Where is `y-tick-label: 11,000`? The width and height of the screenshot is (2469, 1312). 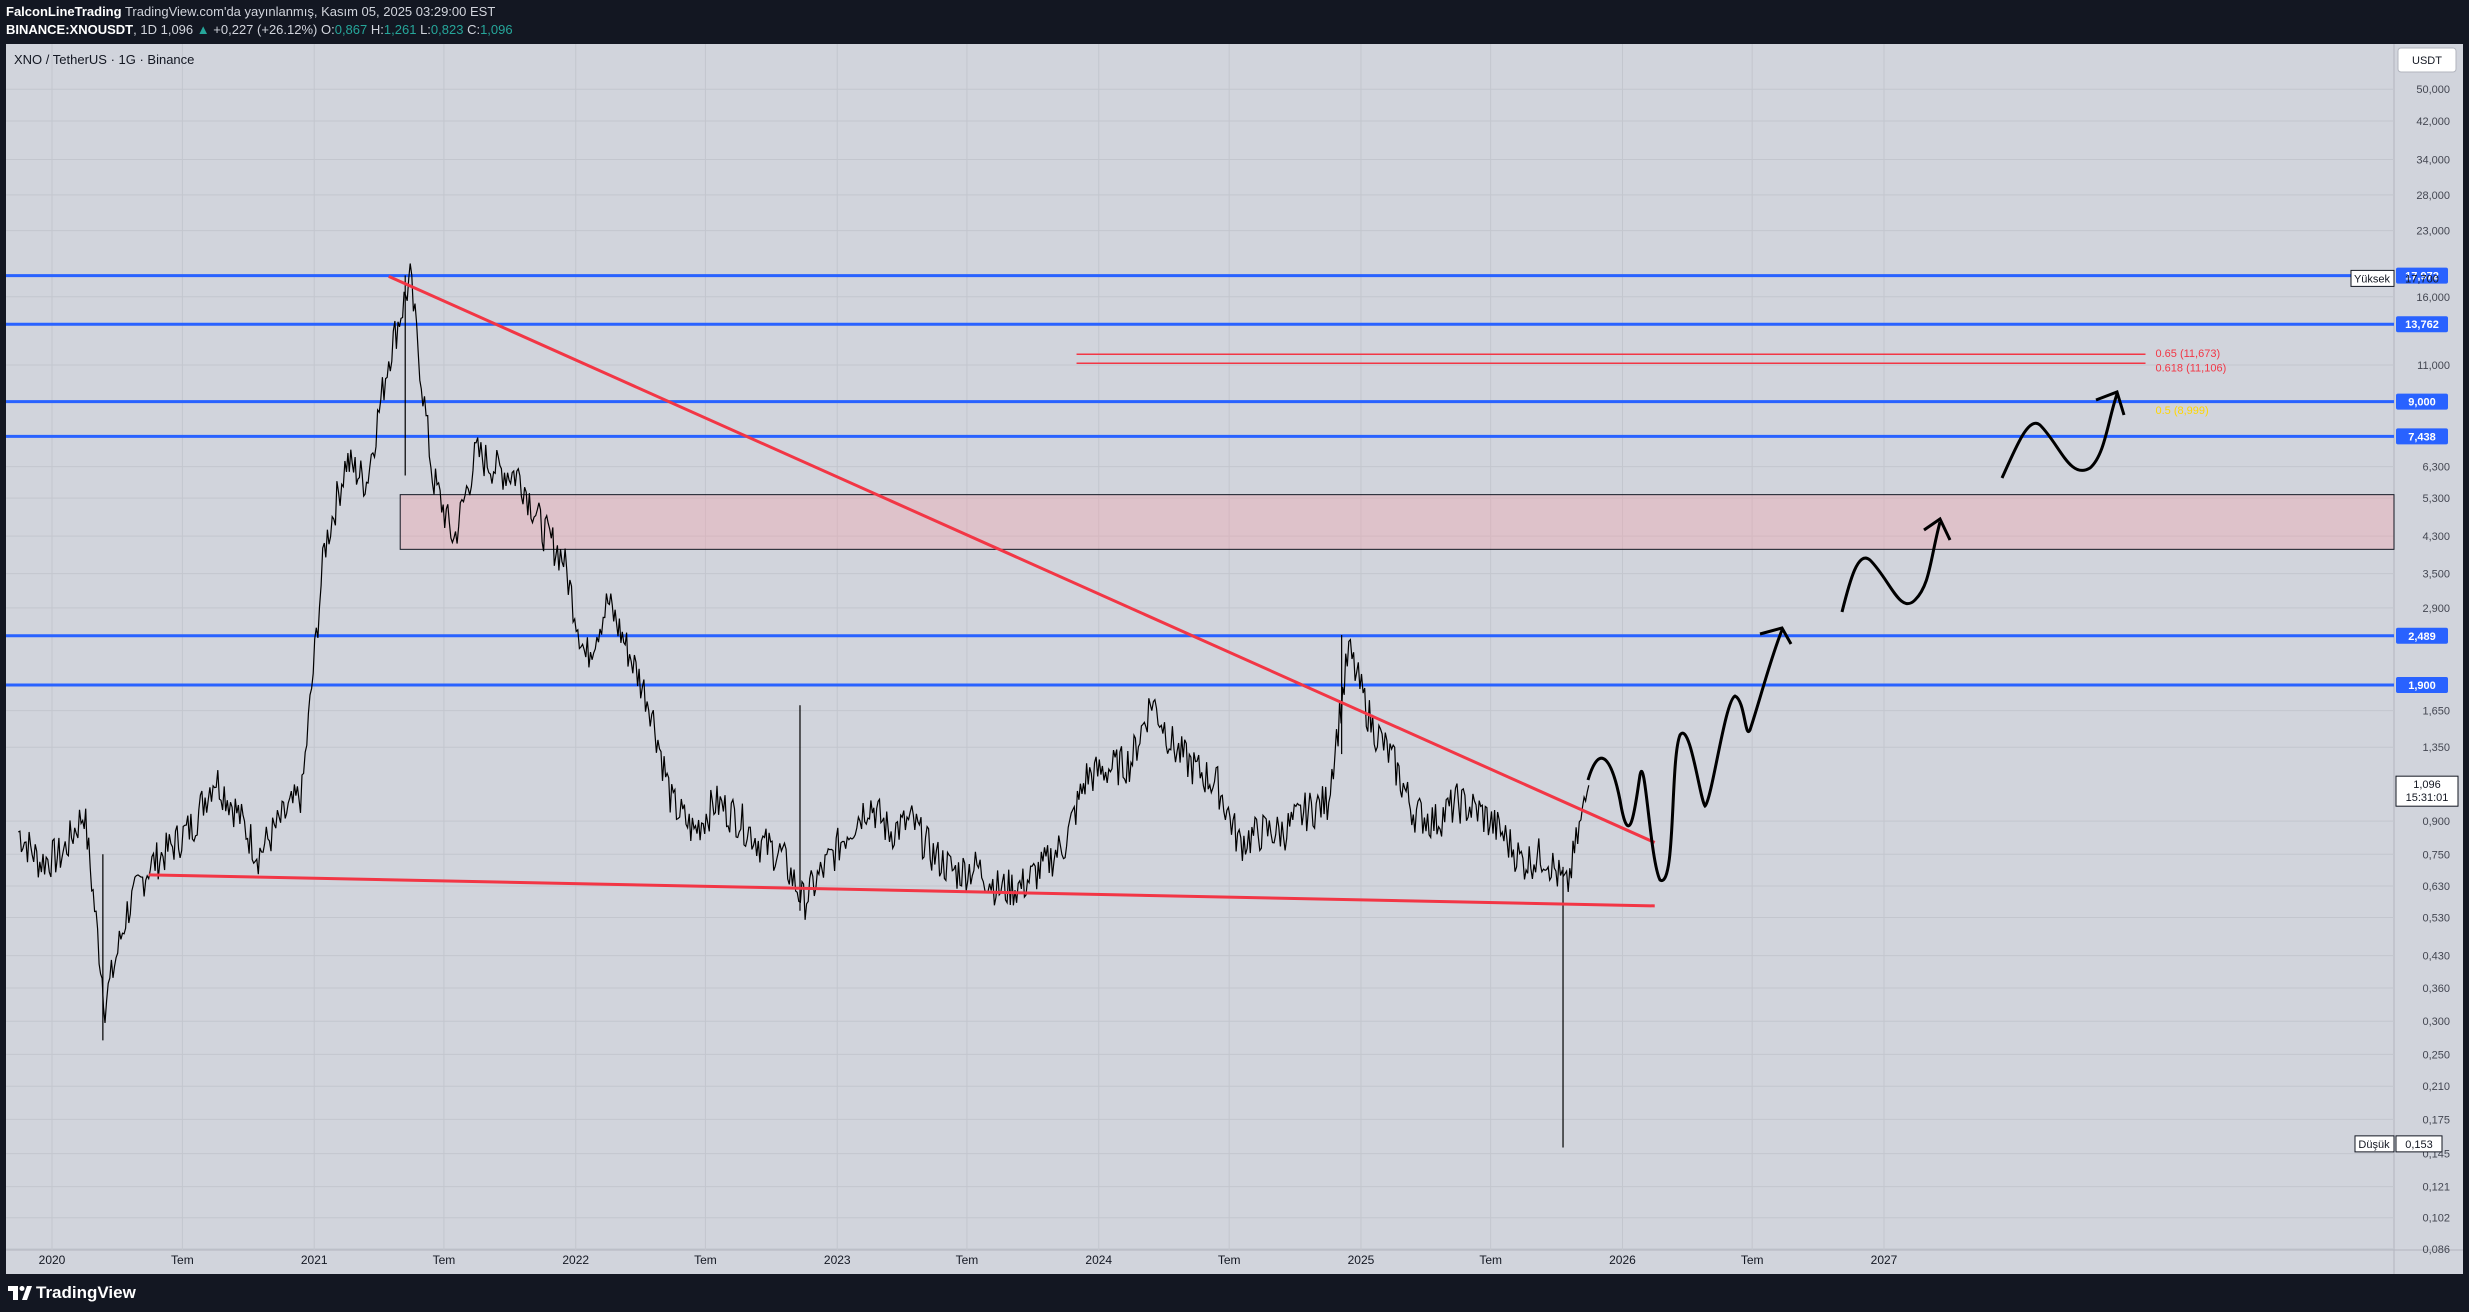 y-tick-label: 11,000 is located at coordinates (2433, 366).